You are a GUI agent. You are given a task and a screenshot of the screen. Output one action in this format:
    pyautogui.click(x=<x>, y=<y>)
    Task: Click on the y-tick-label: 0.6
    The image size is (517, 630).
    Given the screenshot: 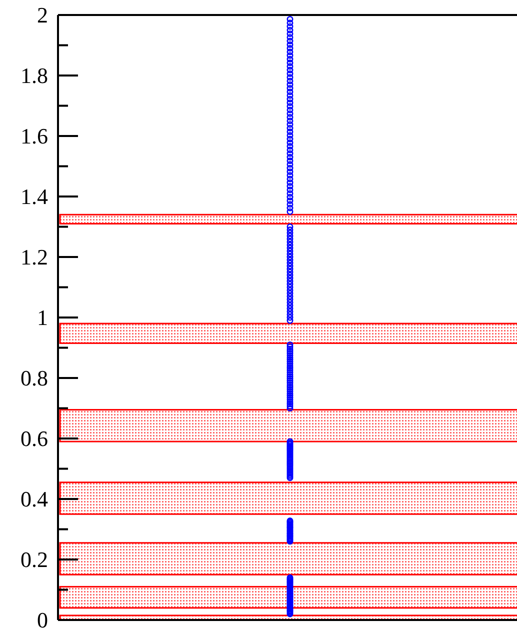 What is the action you would take?
    pyautogui.click(x=34, y=438)
    